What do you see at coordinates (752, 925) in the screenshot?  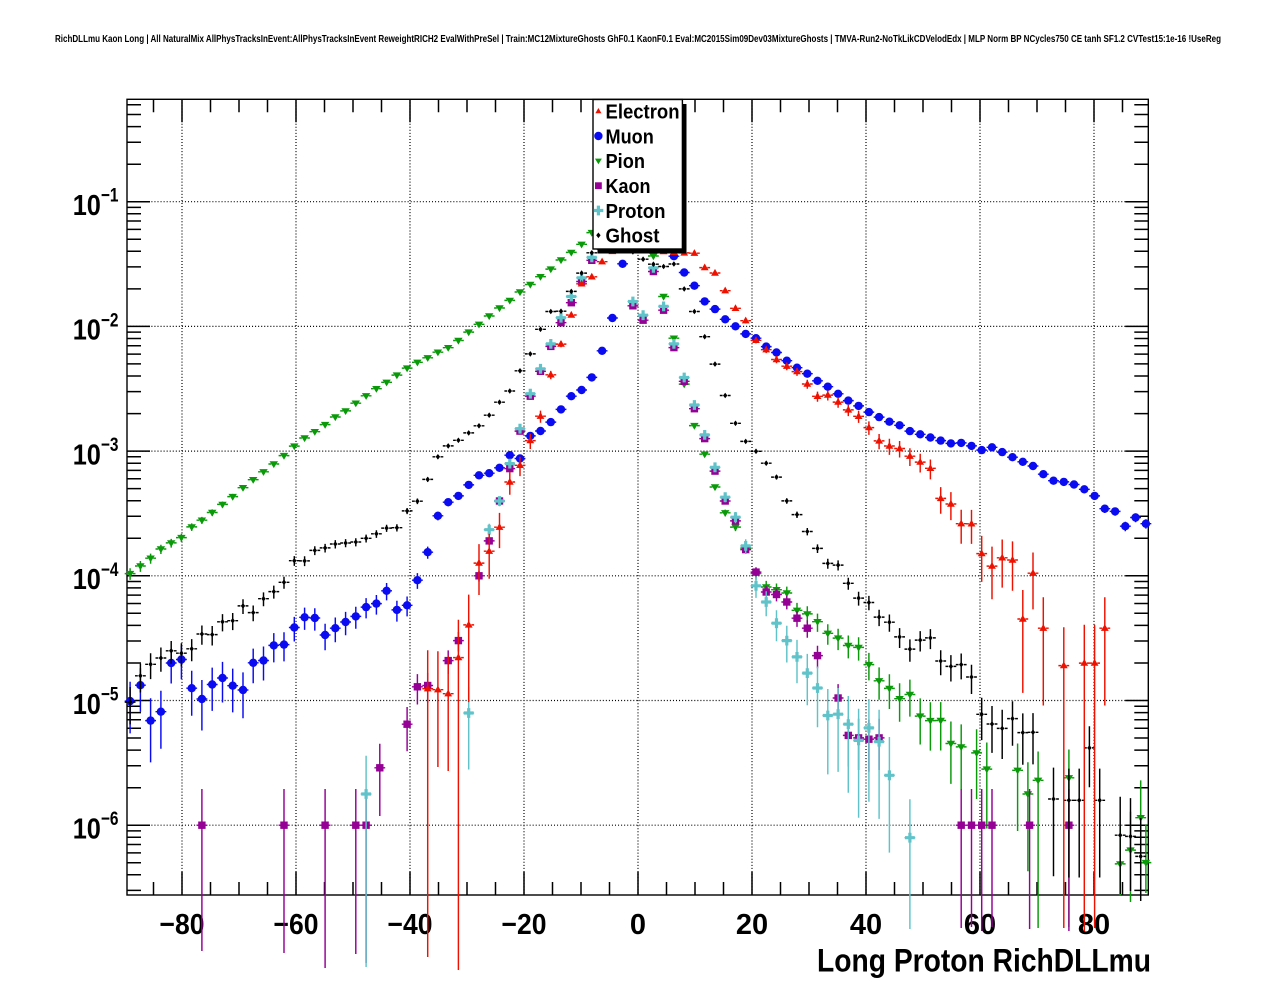 I see `svg-text: 20` at bounding box center [752, 925].